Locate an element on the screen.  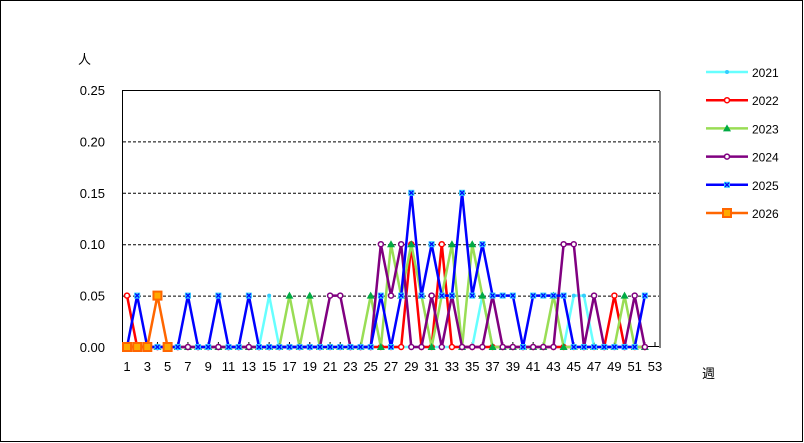
x-tick-label: 27 is located at coordinates (391, 366).